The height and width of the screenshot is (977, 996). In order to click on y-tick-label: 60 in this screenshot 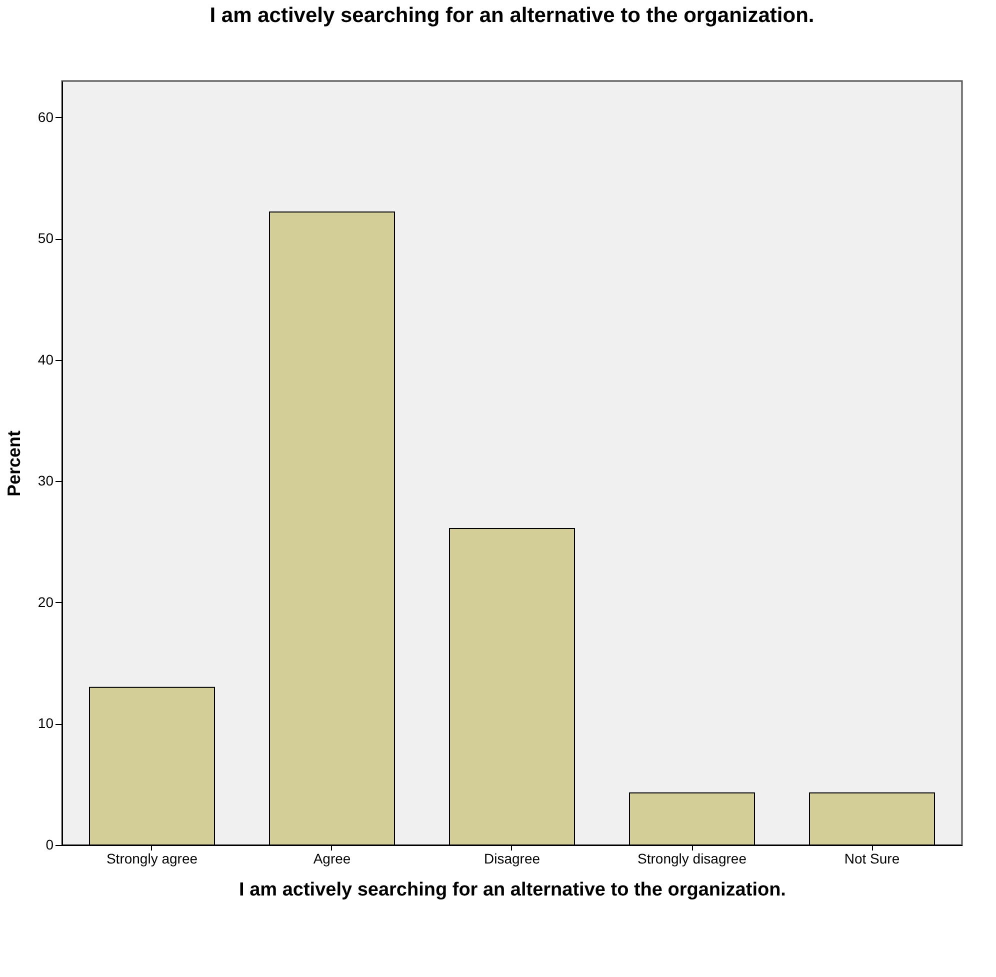, I will do `click(46, 116)`.